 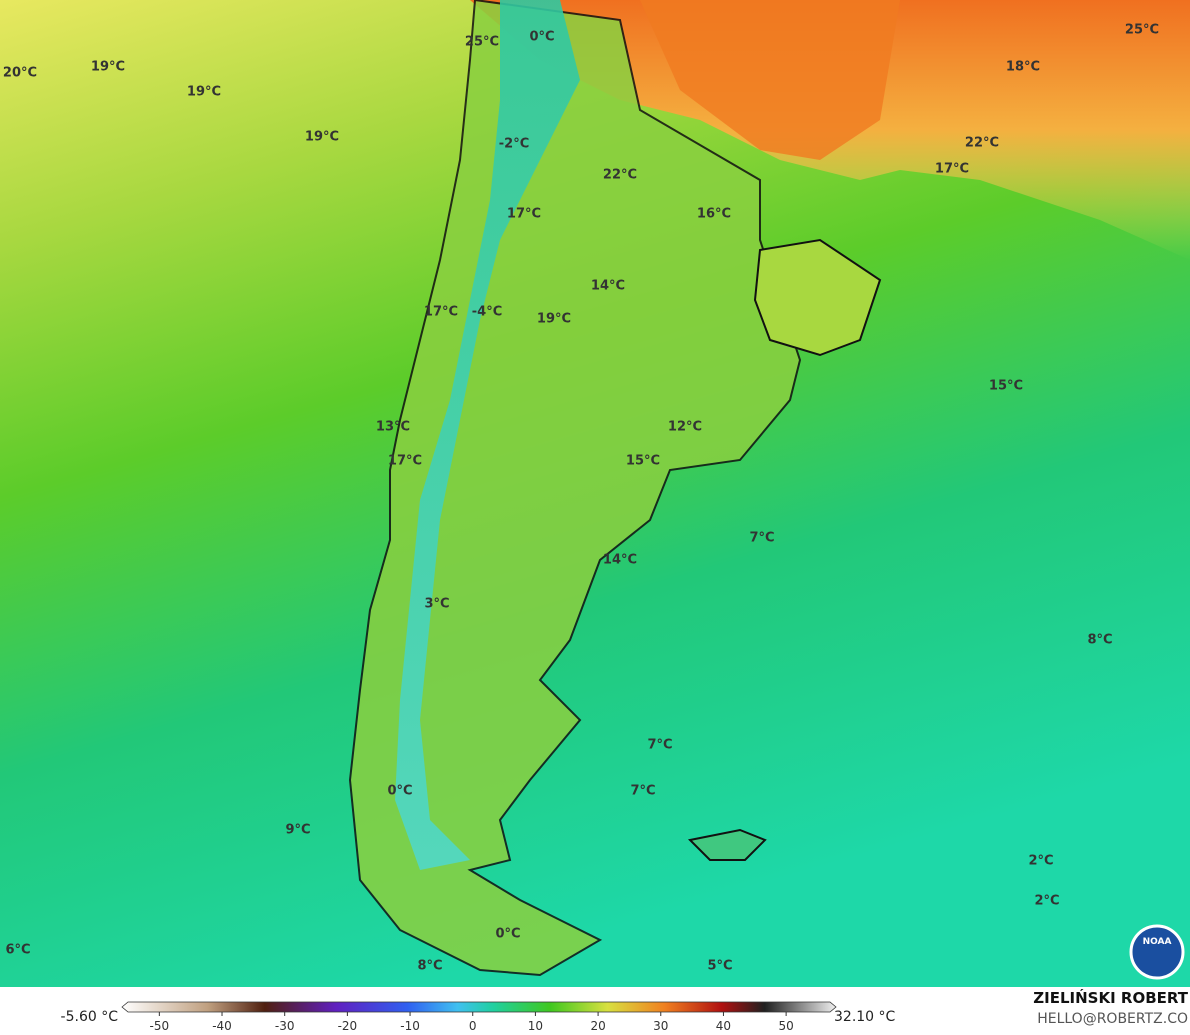 What do you see at coordinates (817, 297) in the screenshot?
I see `uruguay` at bounding box center [817, 297].